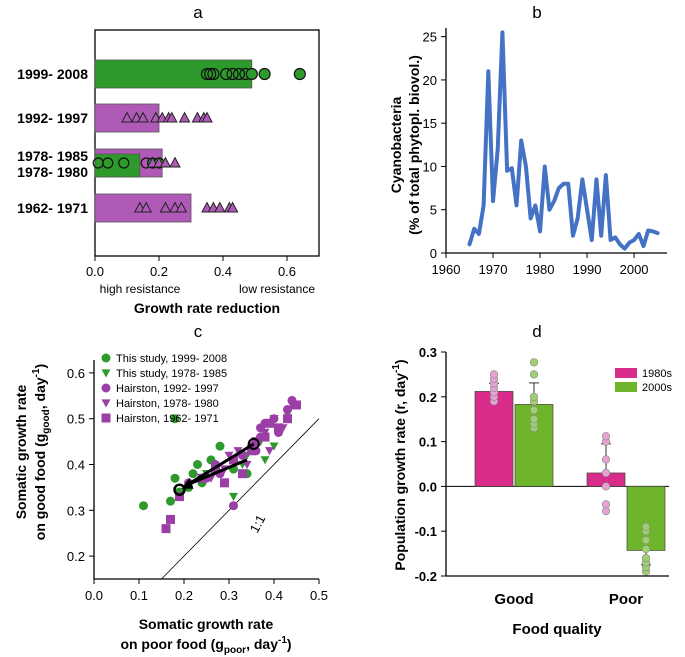  Describe the element at coordinates (171, 359) in the screenshot. I see `legend-entry: This study, 1999- 2008` at that location.